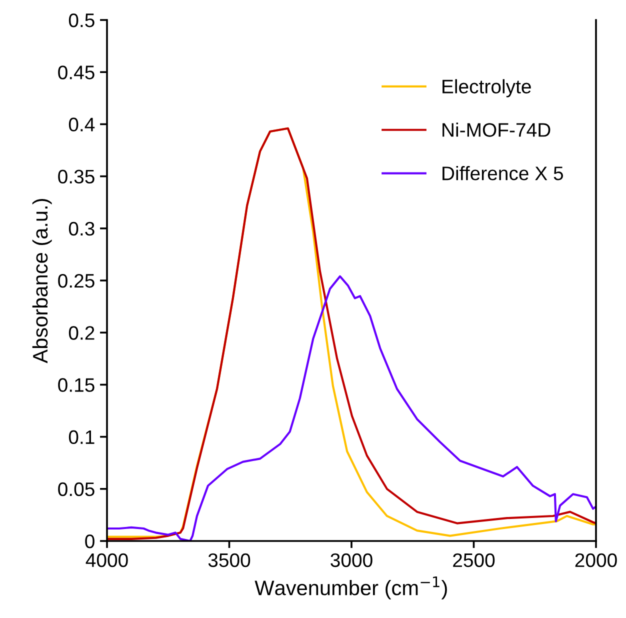  Describe the element at coordinates (42, 281) in the screenshot. I see `y-axis-title: Absorbance (a.u.)` at that location.